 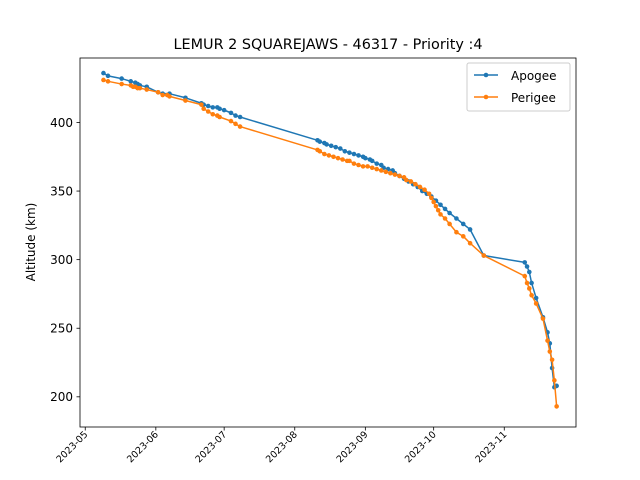 What do you see at coordinates (61, 397) in the screenshot?
I see `y-tick-label: 200` at bounding box center [61, 397].